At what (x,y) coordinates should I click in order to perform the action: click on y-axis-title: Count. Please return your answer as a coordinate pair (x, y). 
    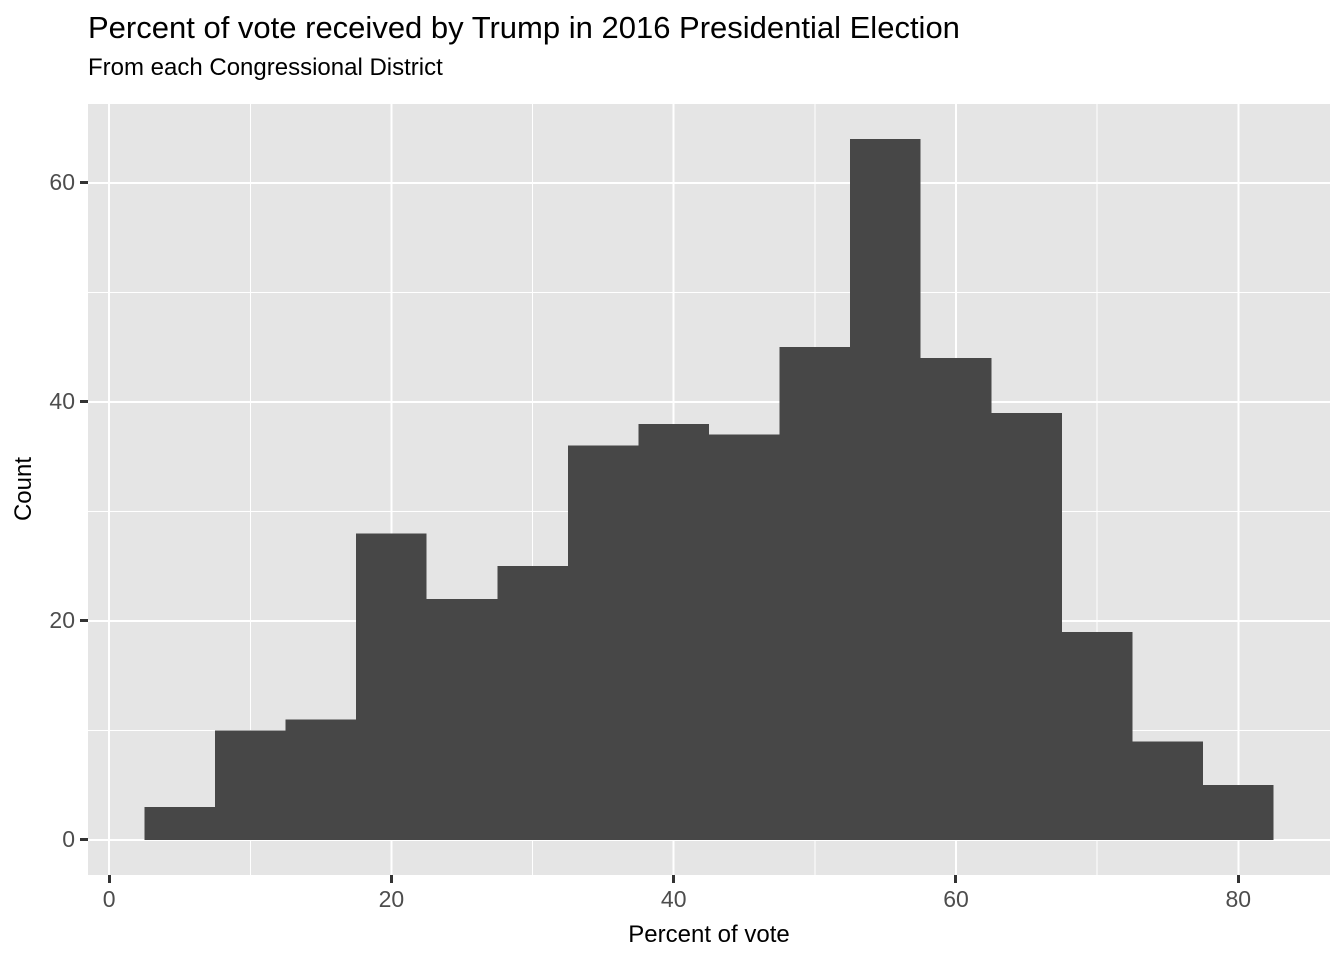
    Looking at the image, I should click on (23, 489).